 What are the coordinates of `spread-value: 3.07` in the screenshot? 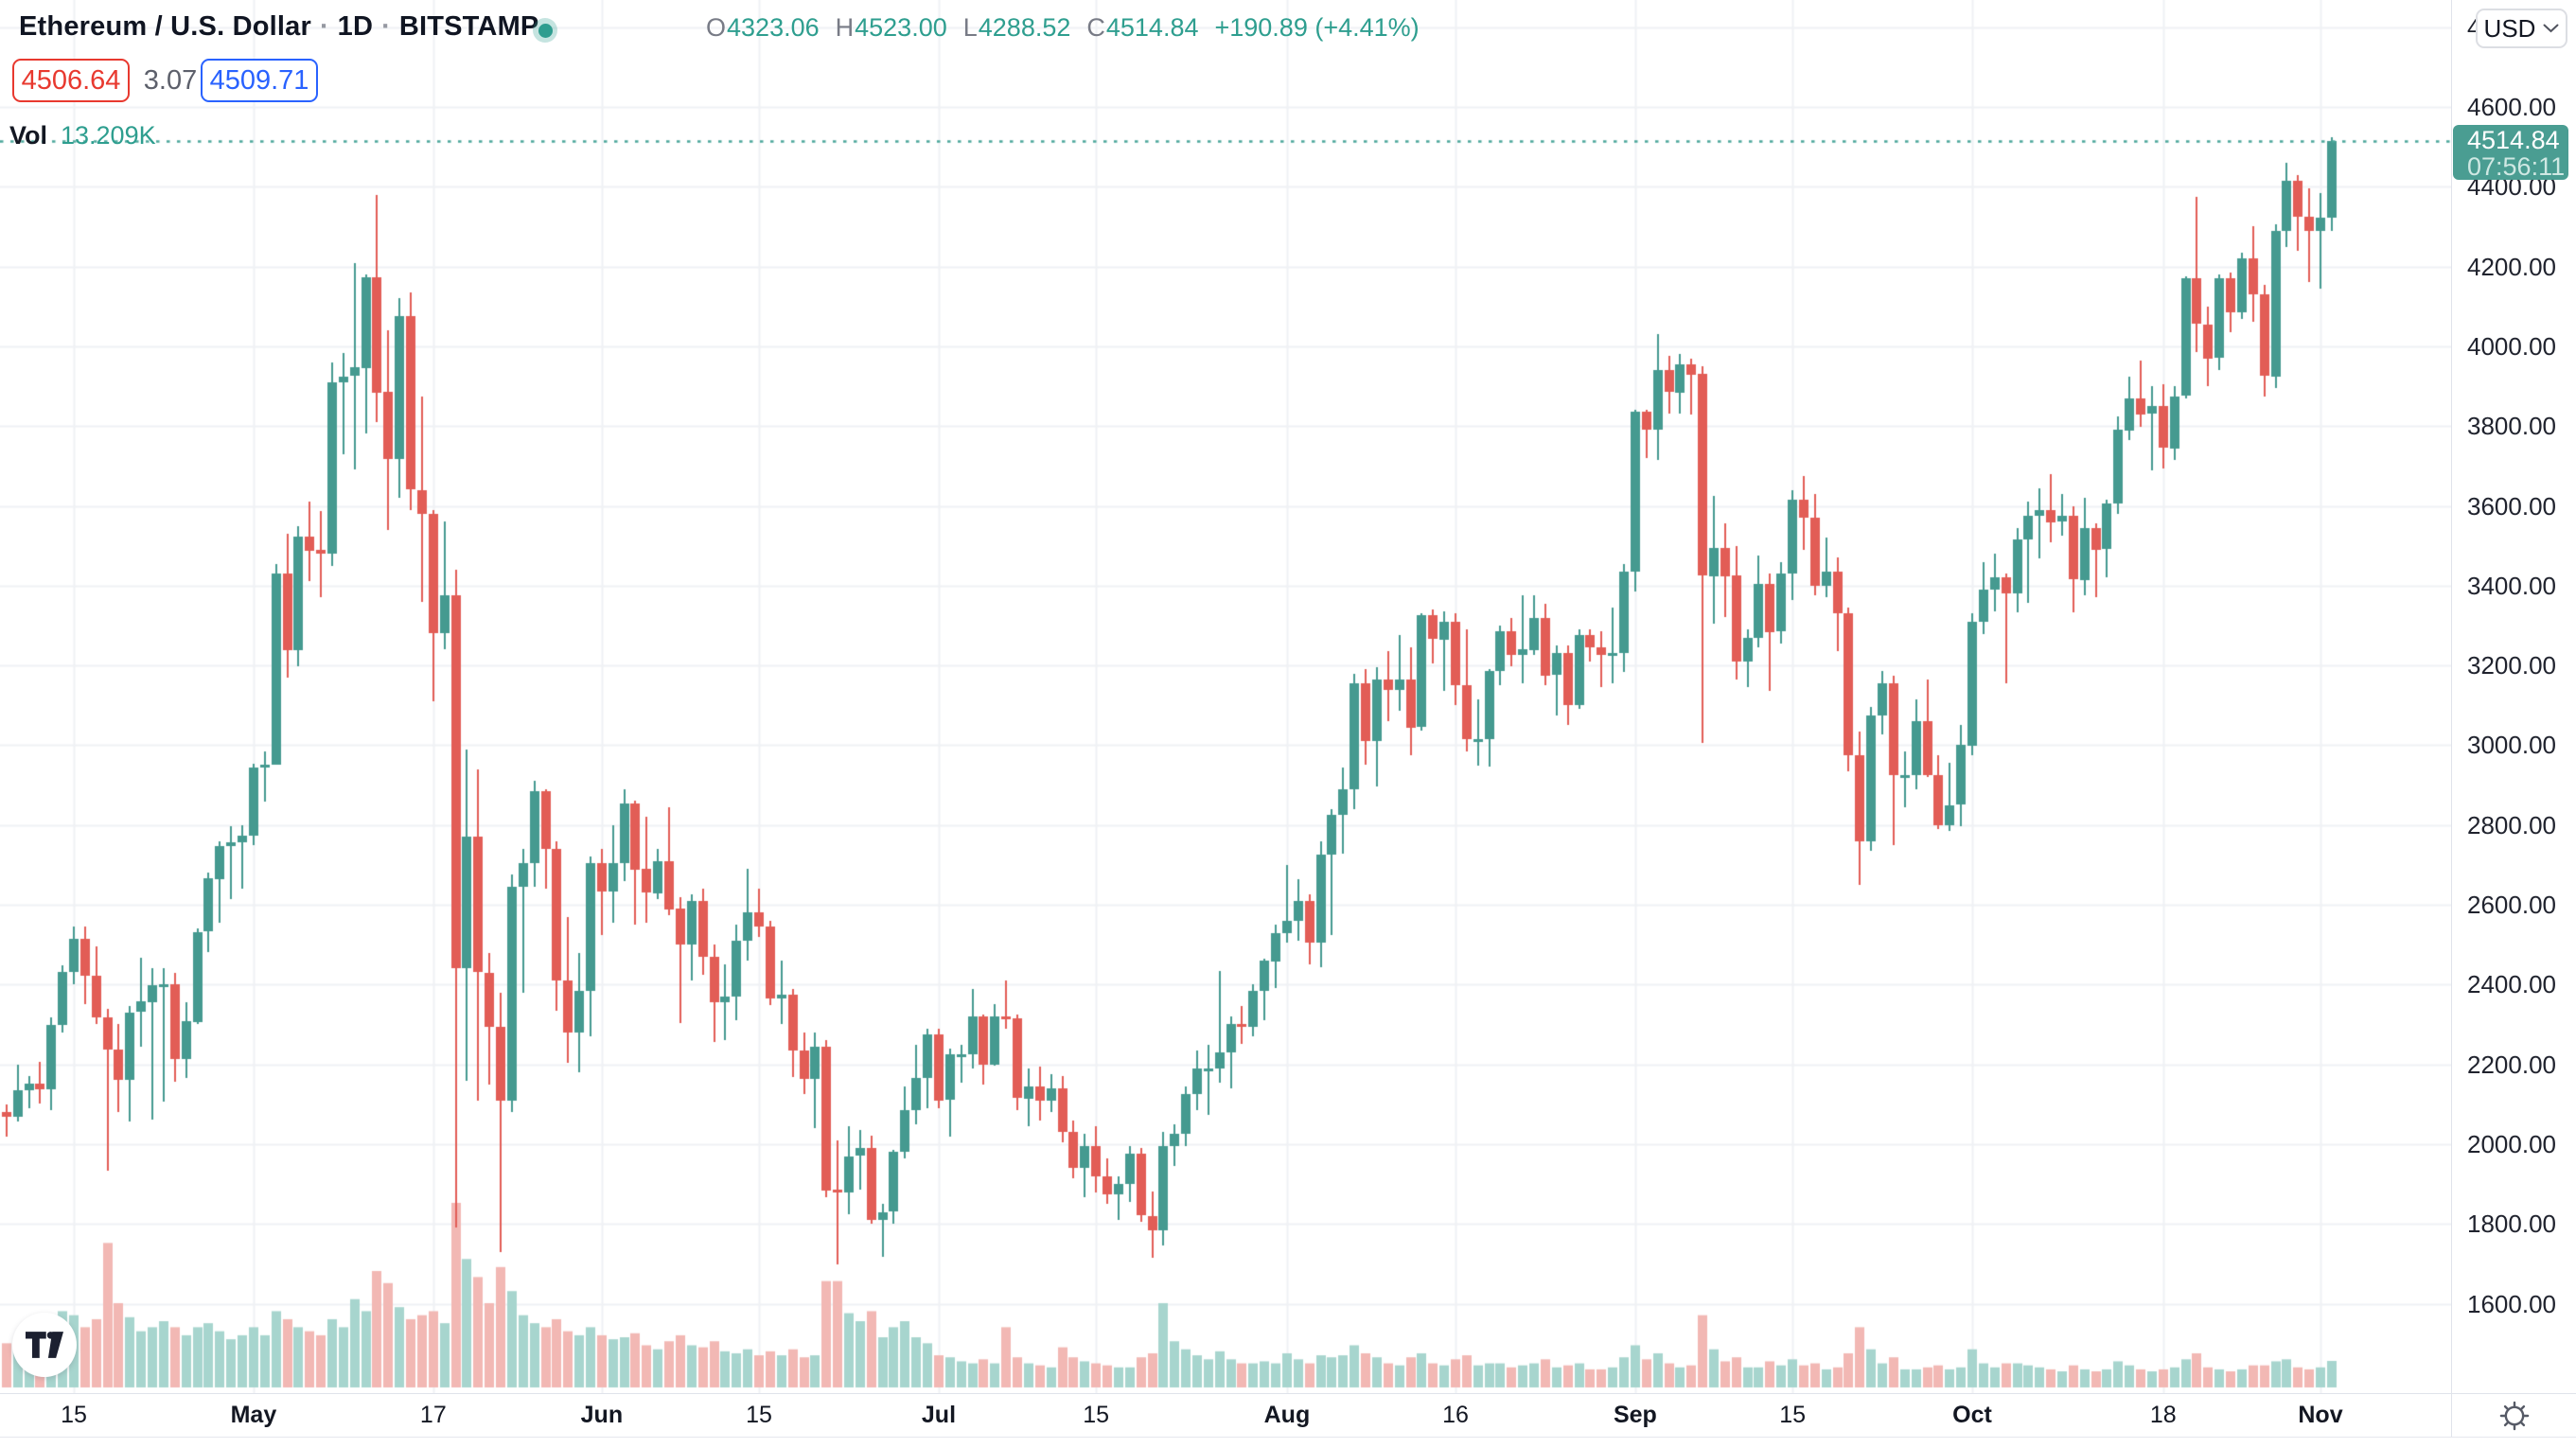 It's located at (170, 80).